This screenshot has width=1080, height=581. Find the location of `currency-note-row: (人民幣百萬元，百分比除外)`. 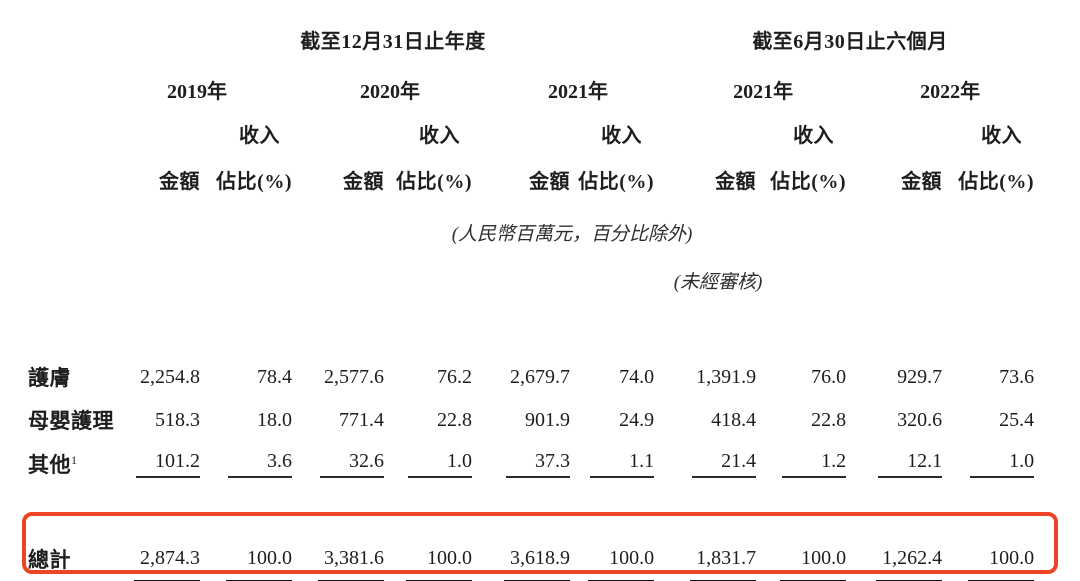

currency-note-row: (人民幣百萬元，百分比除外) is located at coordinates (531, 223).